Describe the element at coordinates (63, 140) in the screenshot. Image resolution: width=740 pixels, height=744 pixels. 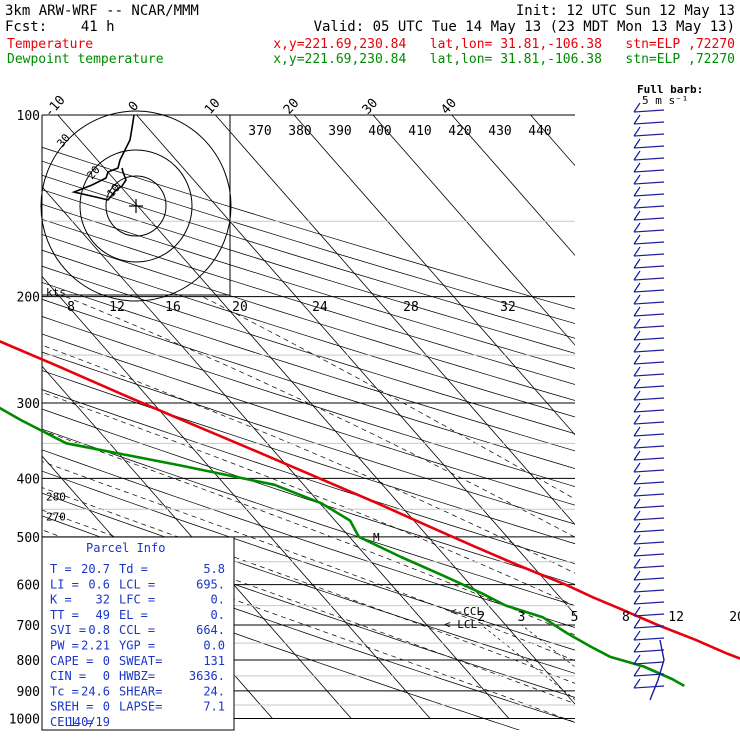
I see `hodograph-ring-label: 30` at that location.